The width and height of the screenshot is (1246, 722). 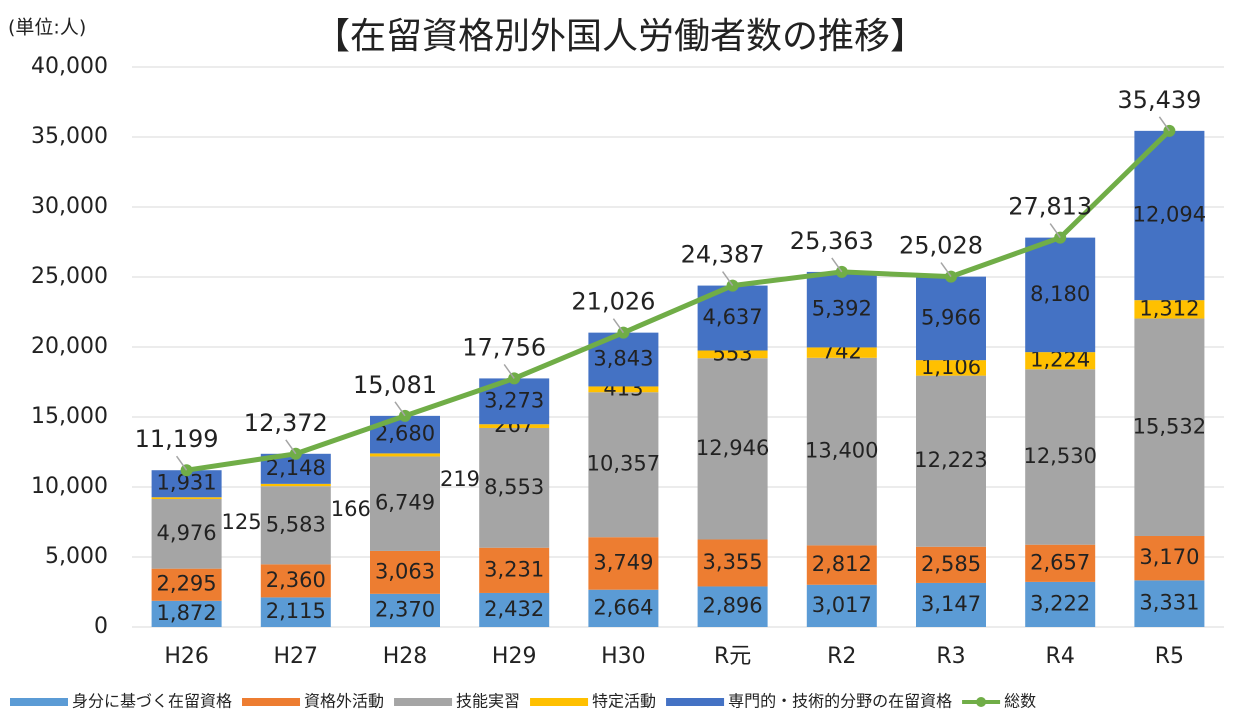 What do you see at coordinates (405, 656) in the screenshot?
I see `x-tick-label: H28` at bounding box center [405, 656].